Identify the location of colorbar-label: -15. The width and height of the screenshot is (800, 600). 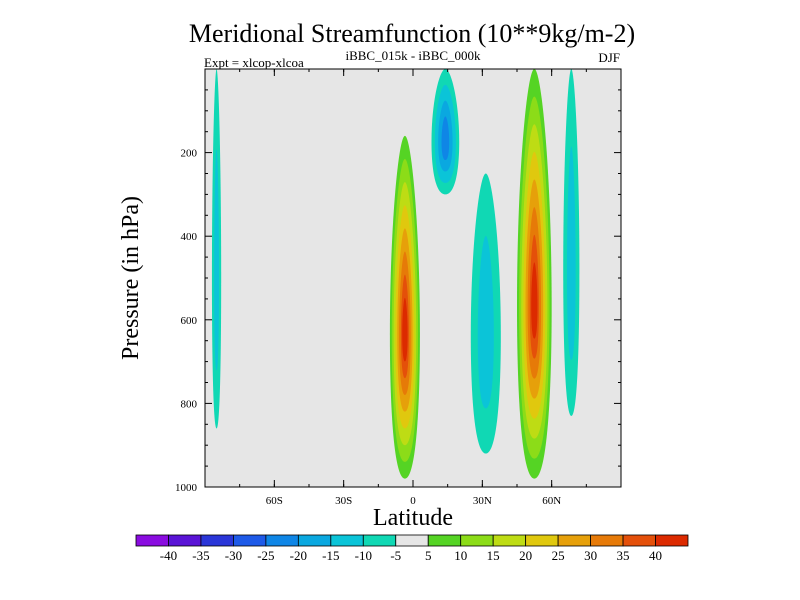
(330, 555).